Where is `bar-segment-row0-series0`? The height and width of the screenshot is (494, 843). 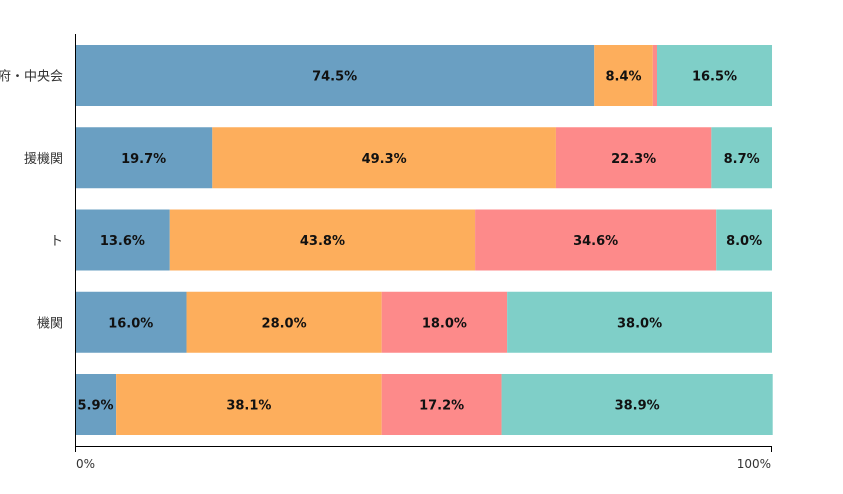
bar-segment-row0-series0 is located at coordinates (335, 75).